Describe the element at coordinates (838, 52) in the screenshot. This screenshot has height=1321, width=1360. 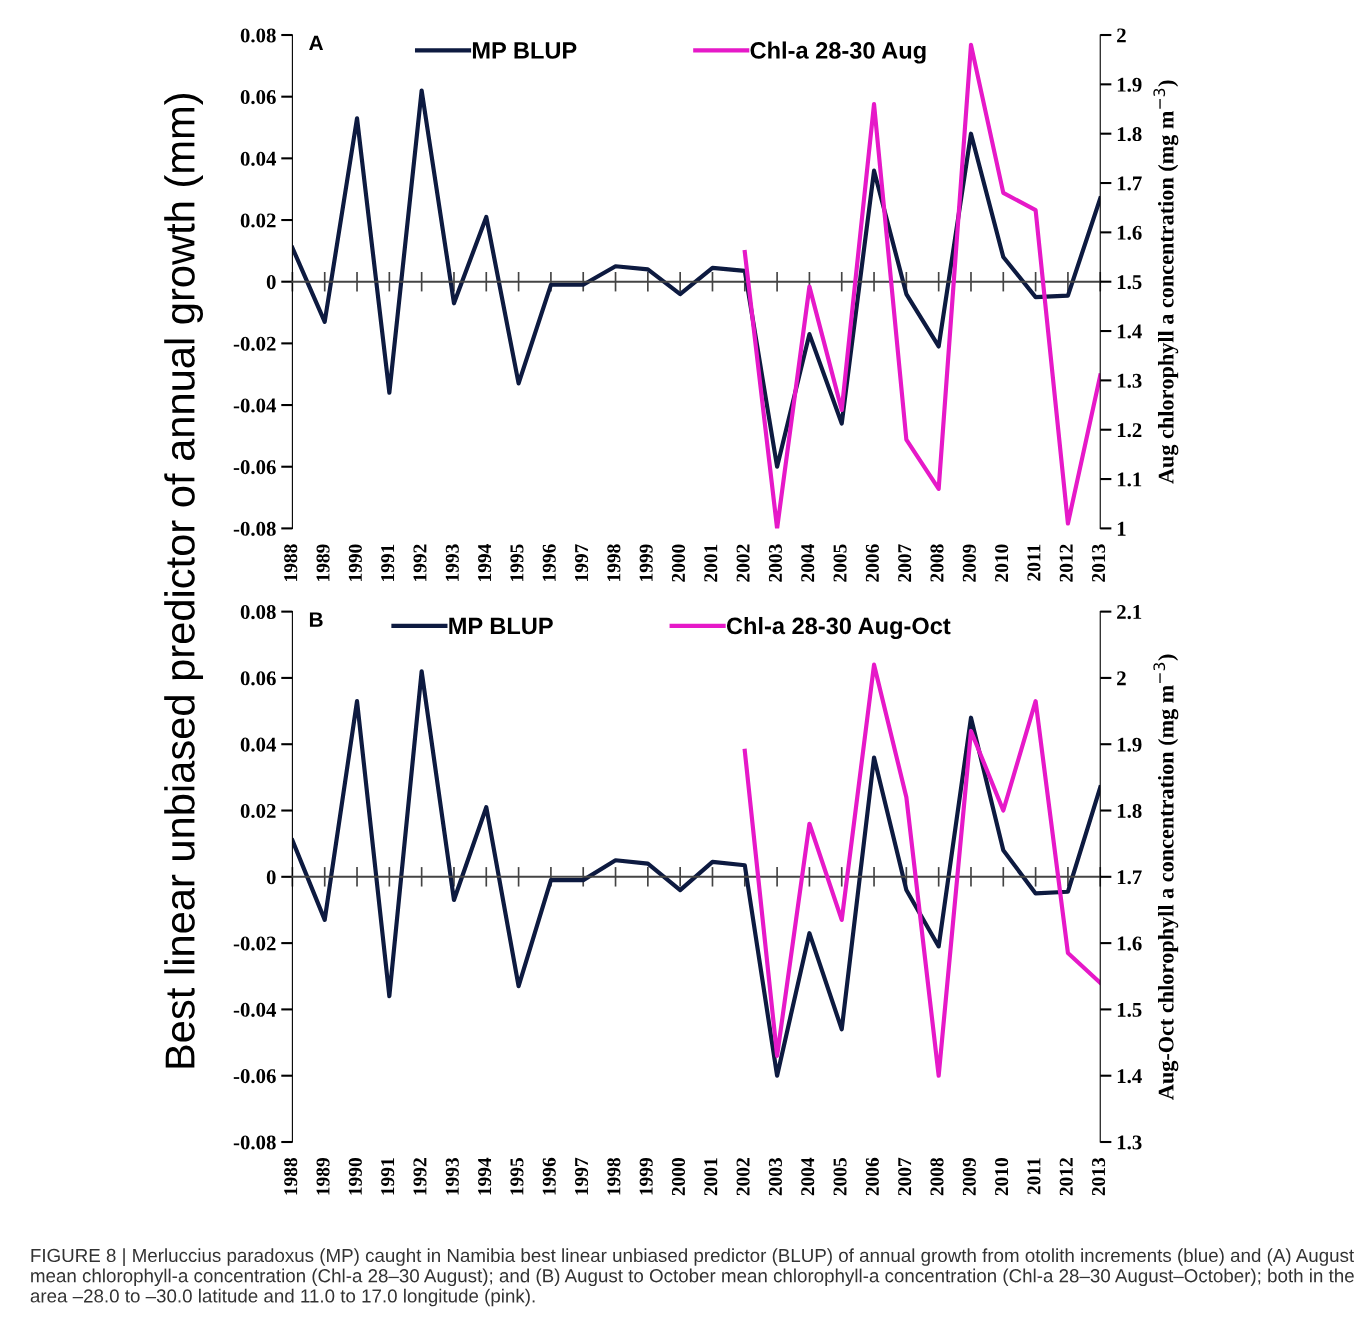
I see `legend-label: Chl-a 28-30 Aug` at that location.